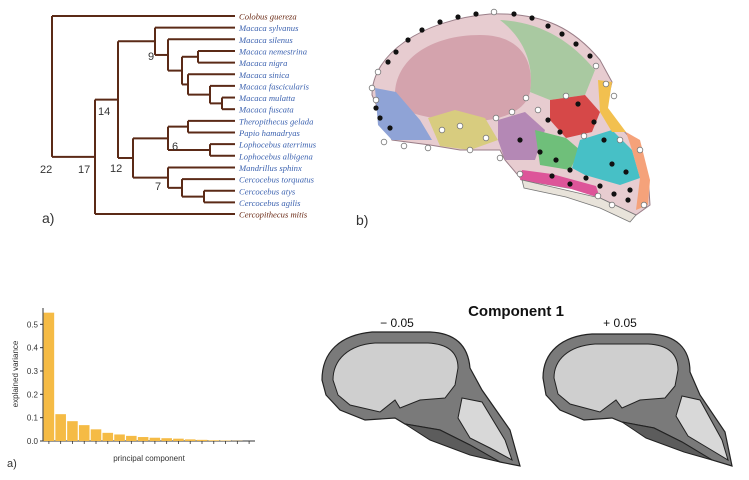  Describe the element at coordinates (265, 40) in the screenshot. I see `taxon-label: Macaca silenus` at that location.